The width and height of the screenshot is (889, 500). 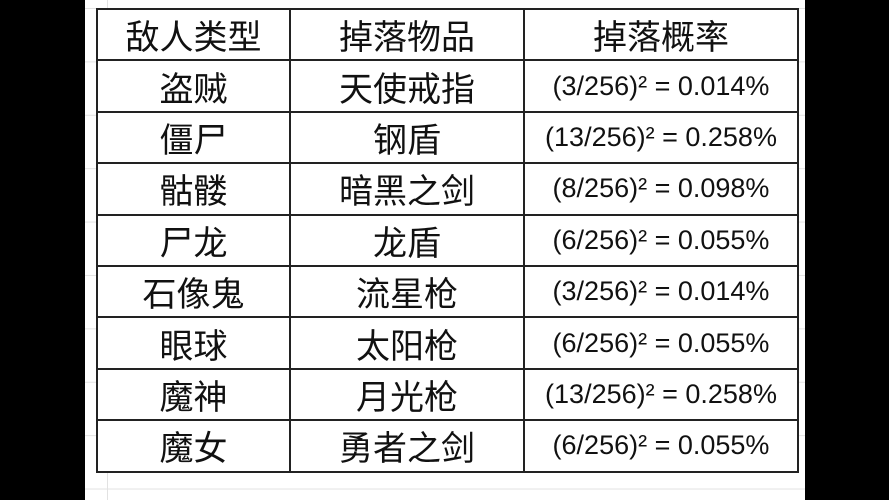 I want to click on table-row: 骷髅 暗黑之剑 (8/256)² = 0.098%, so click(x=447, y=189).